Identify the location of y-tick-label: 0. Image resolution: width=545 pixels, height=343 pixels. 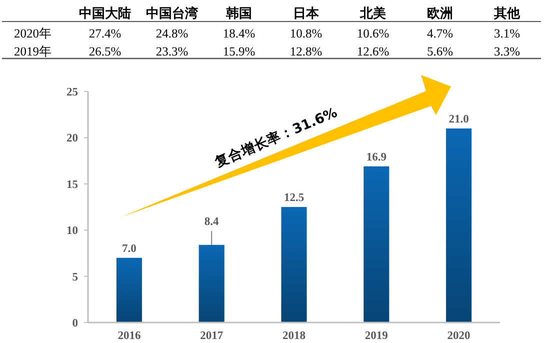
(75, 324).